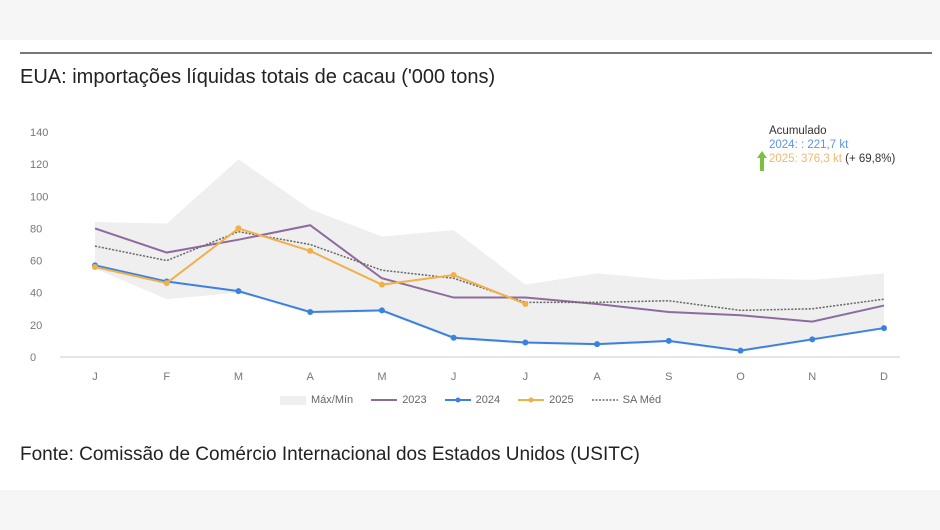 Image resolution: width=940 pixels, height=530 pixels. I want to click on y-tick-label: 140, so click(39, 133).